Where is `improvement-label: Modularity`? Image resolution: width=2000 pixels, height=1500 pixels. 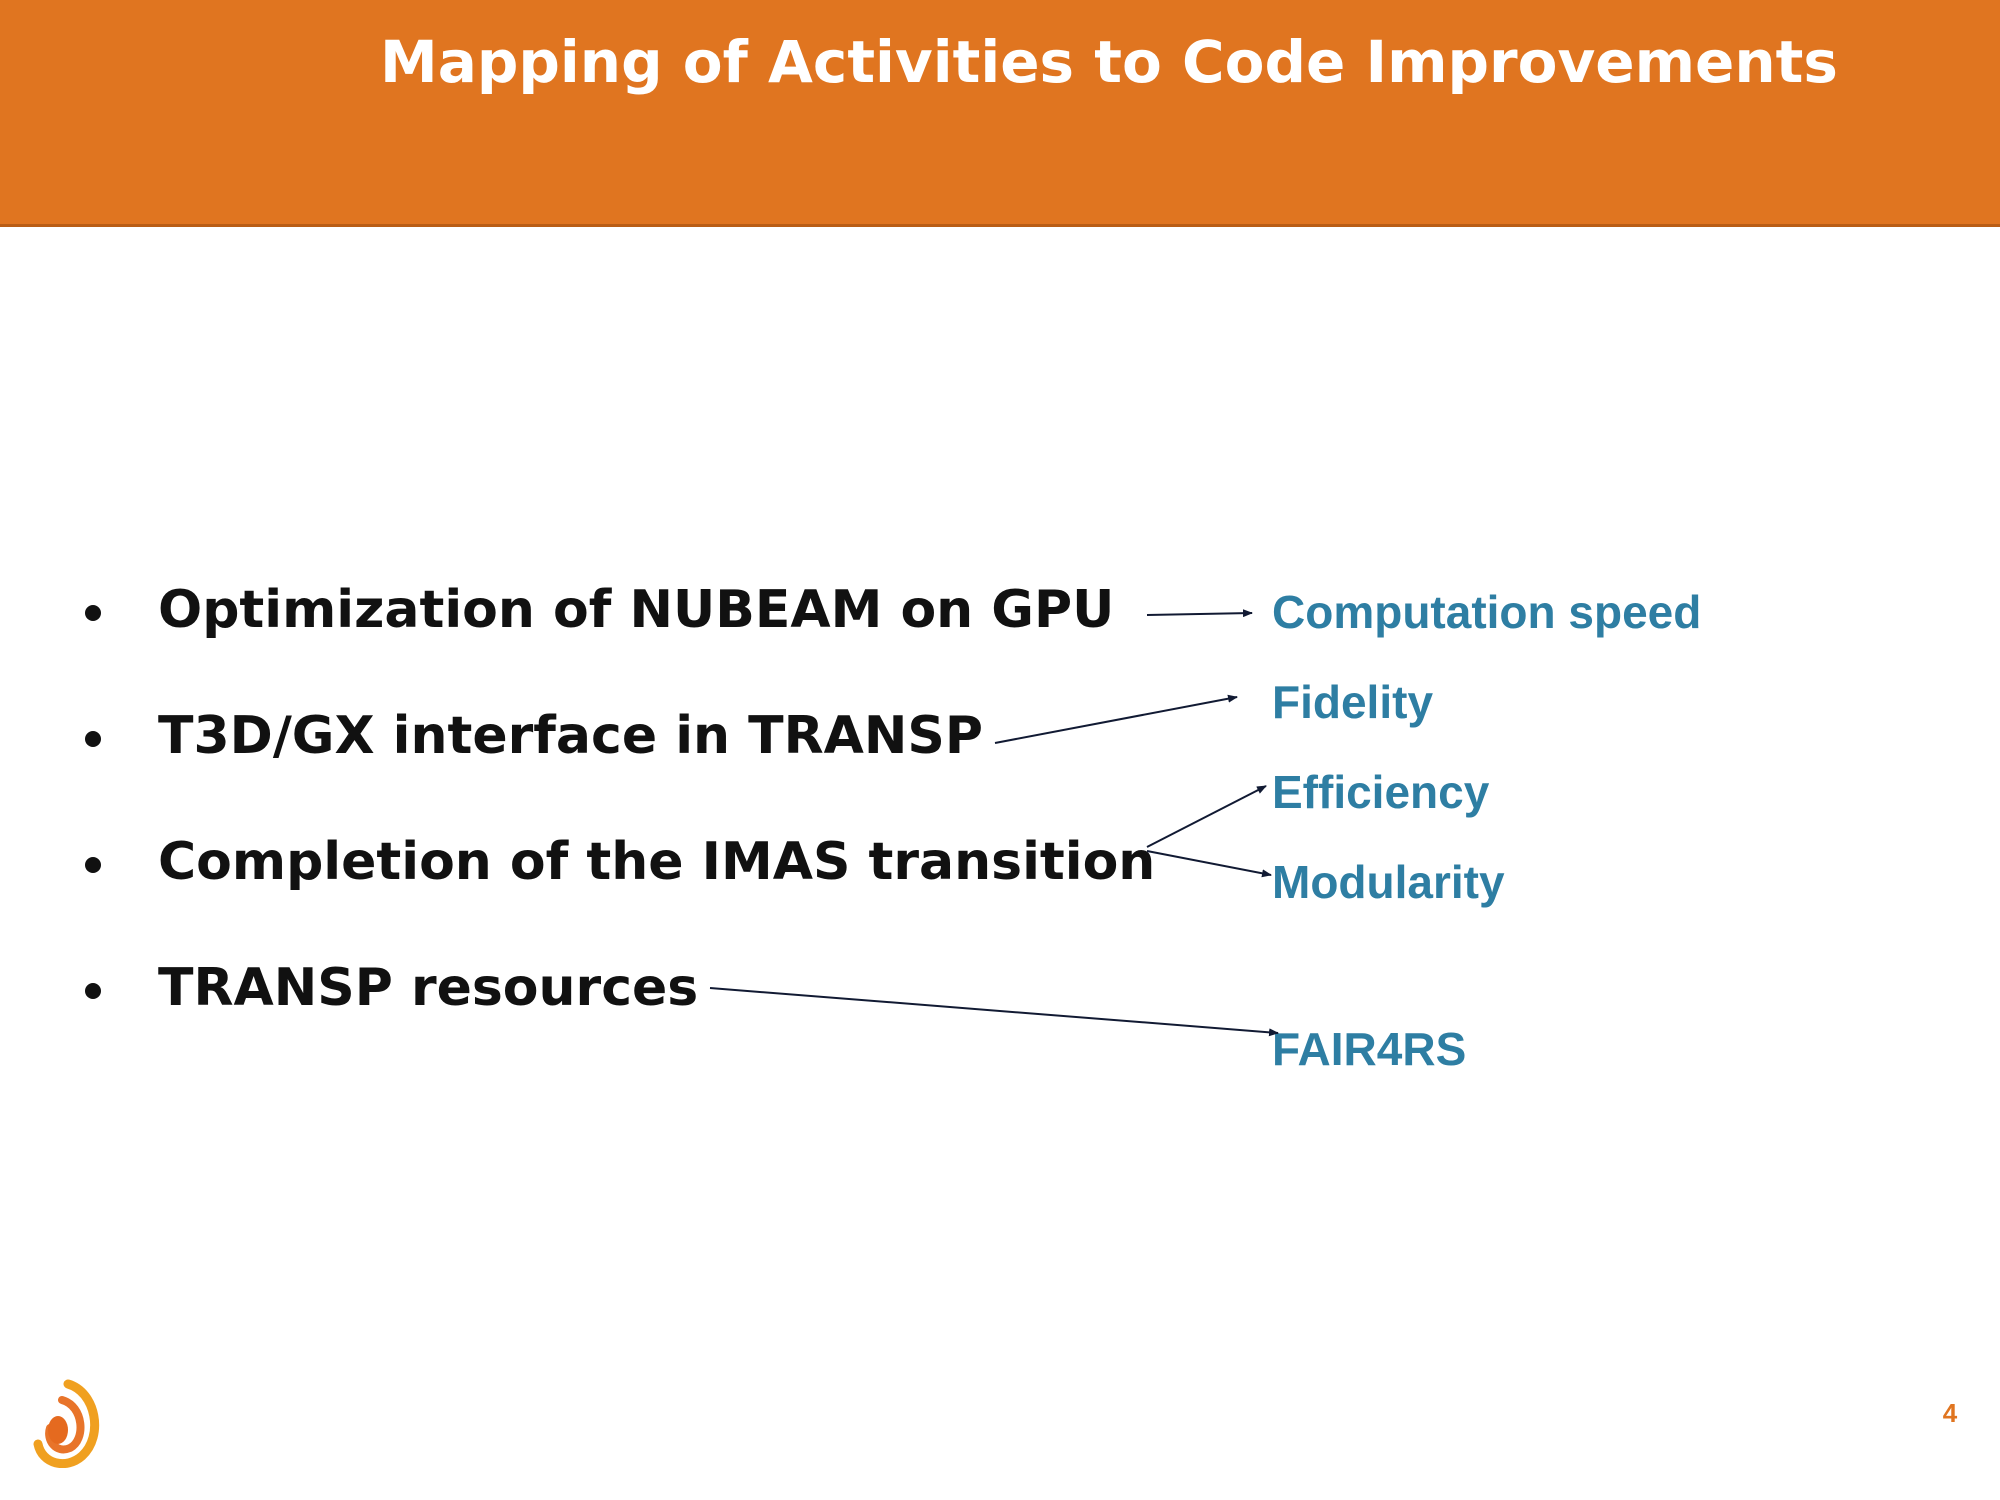
improvement-label: Modularity is located at coordinates (1388, 882).